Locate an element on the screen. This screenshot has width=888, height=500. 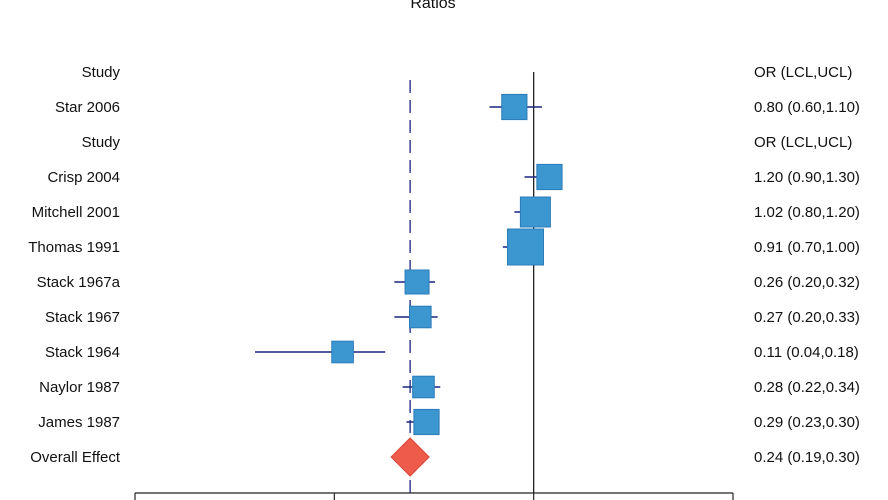
ci-value-label: 1.02 (0.80,1.20) is located at coordinates (807, 212).